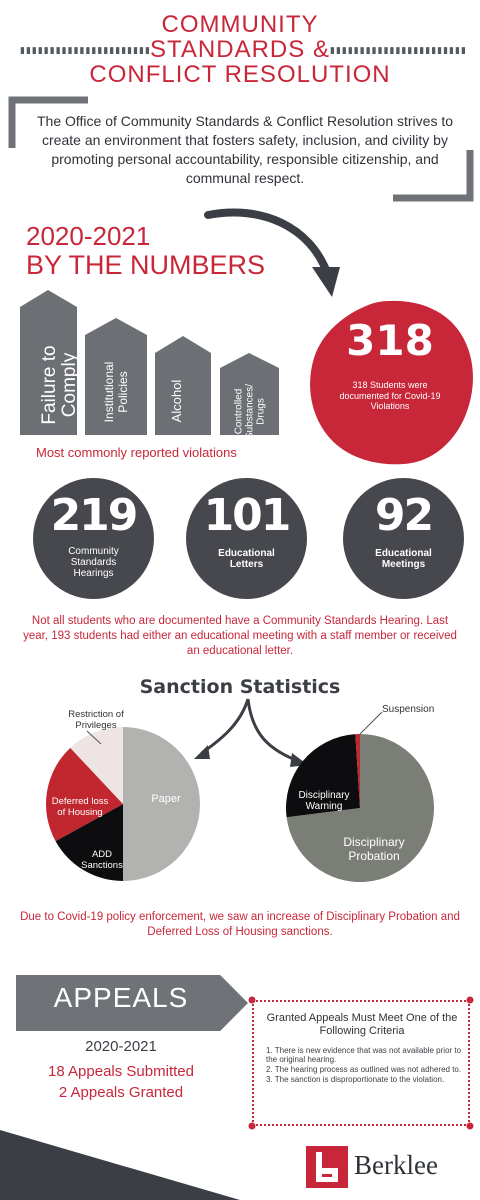 Image resolution: width=480 pixels, height=1200 pixels. What do you see at coordinates (89, 842) in the screenshot?
I see `pie1-slice-add-sanctions` at bounding box center [89, 842].